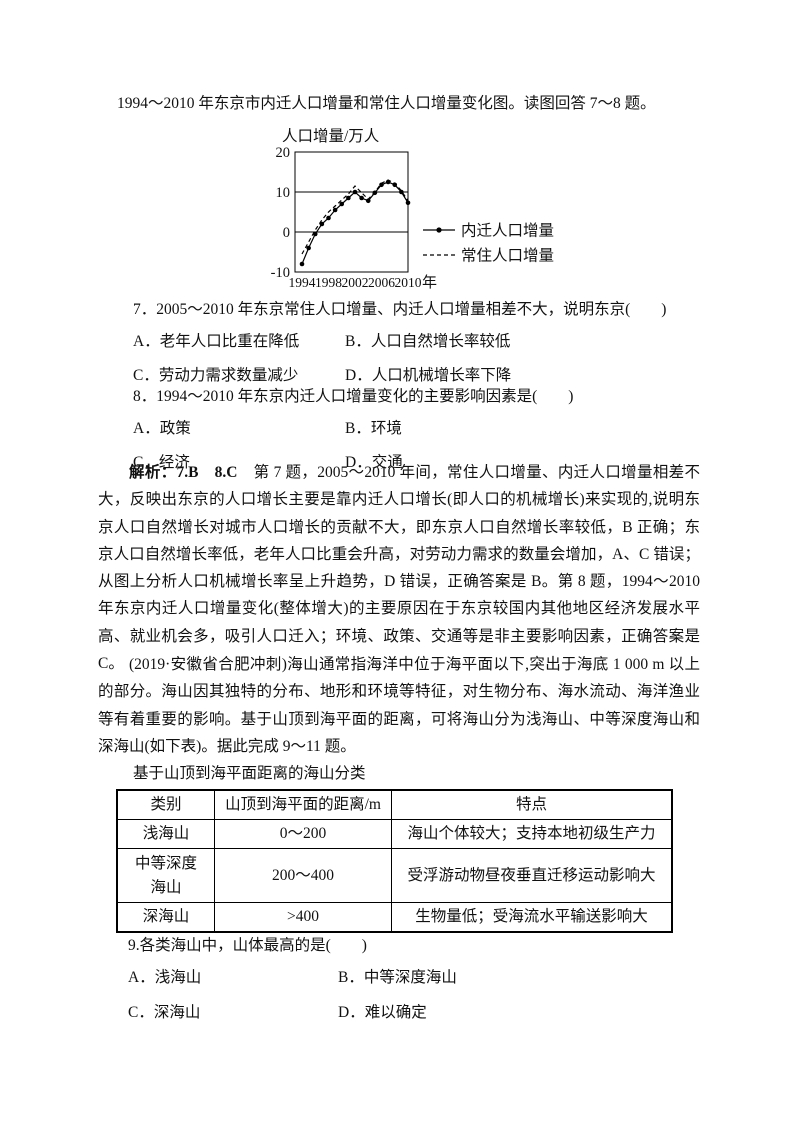 This screenshot has width=794, height=1123. I want to click on svg-text: -10, so click(280, 273).